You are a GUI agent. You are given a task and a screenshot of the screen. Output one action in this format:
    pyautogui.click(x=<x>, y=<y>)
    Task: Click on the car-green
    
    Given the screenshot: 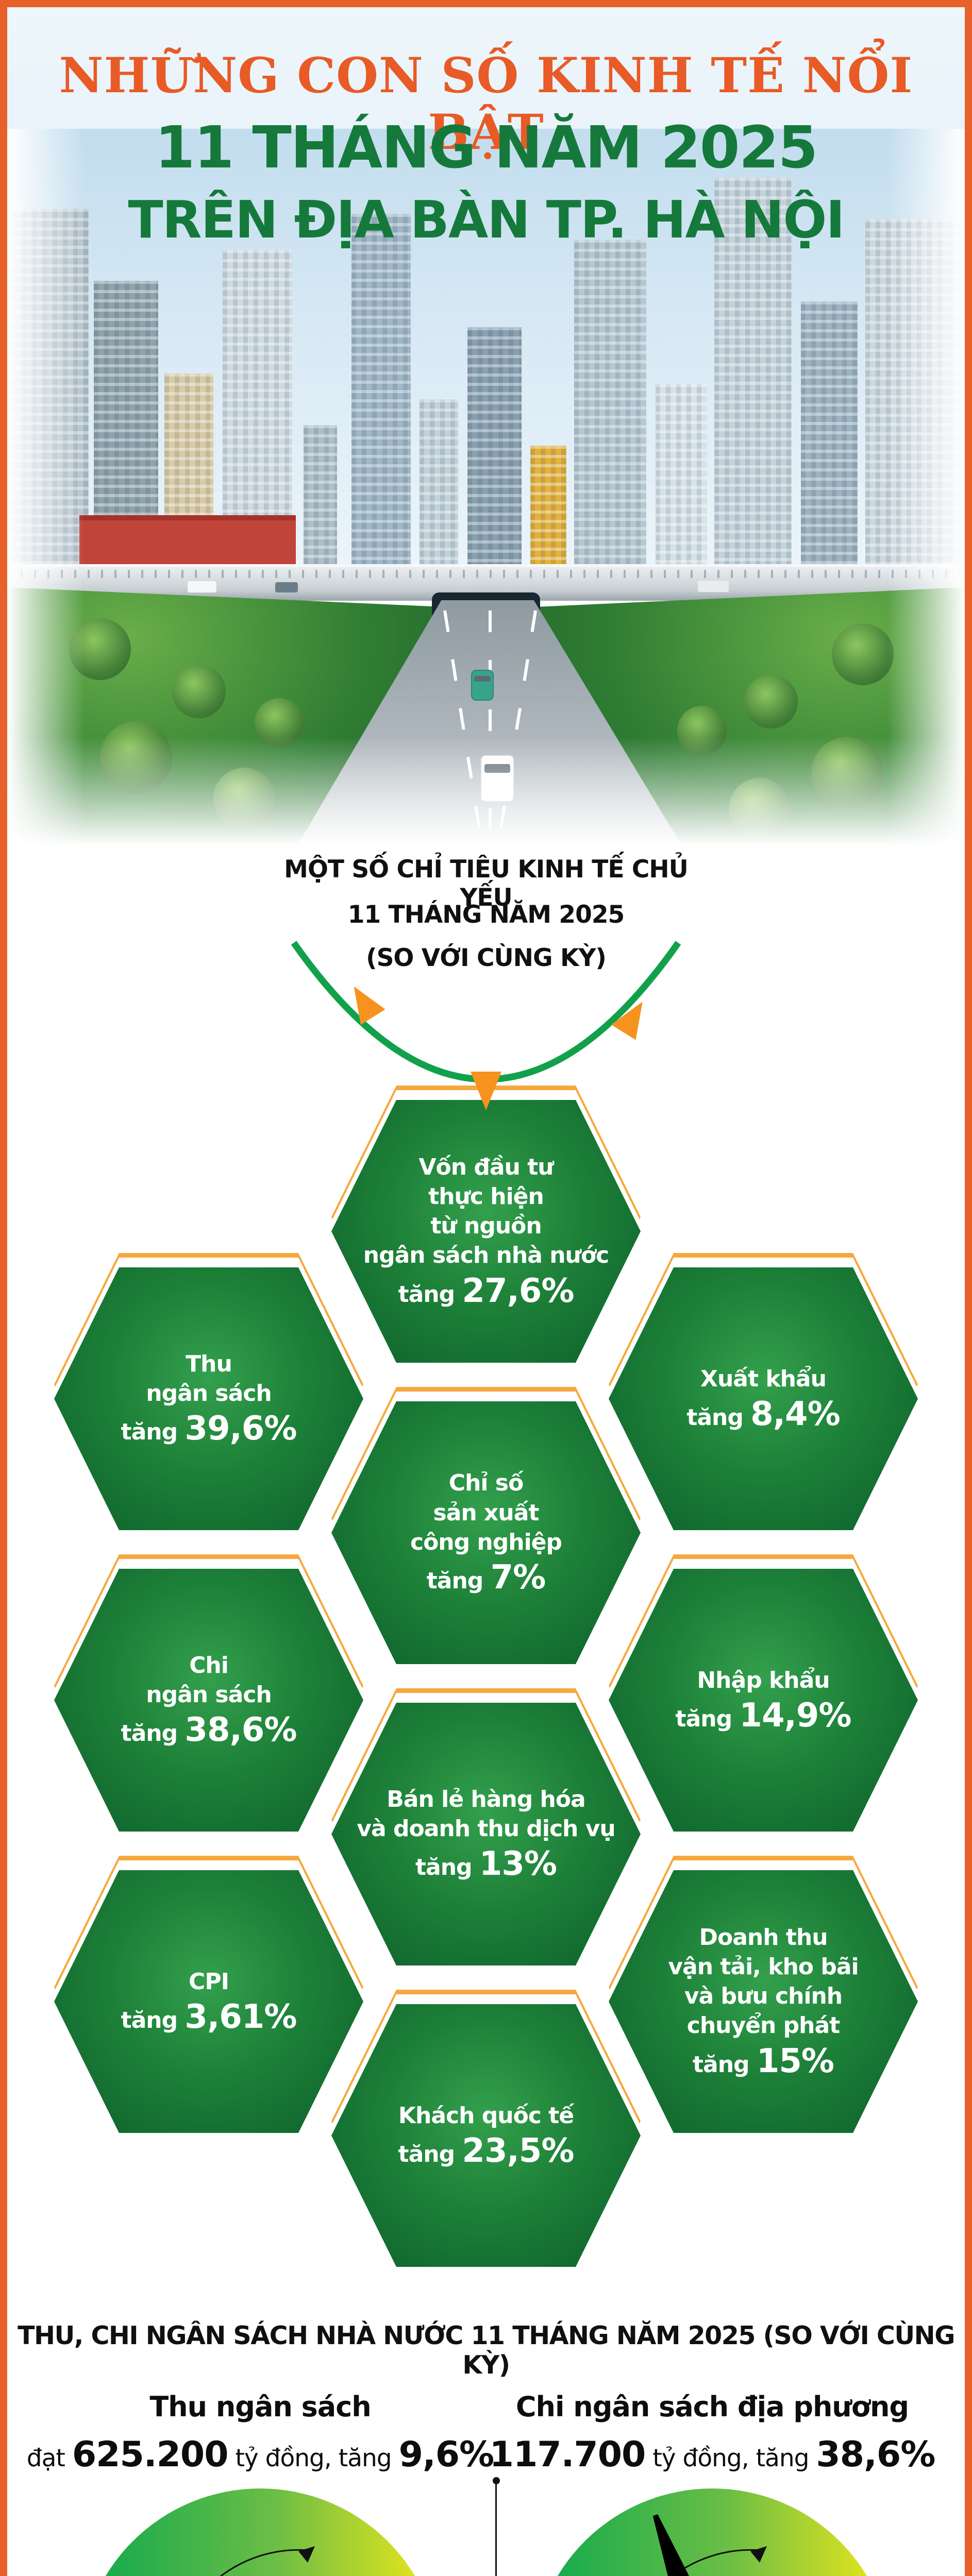 What is the action you would take?
    pyautogui.click(x=482, y=685)
    